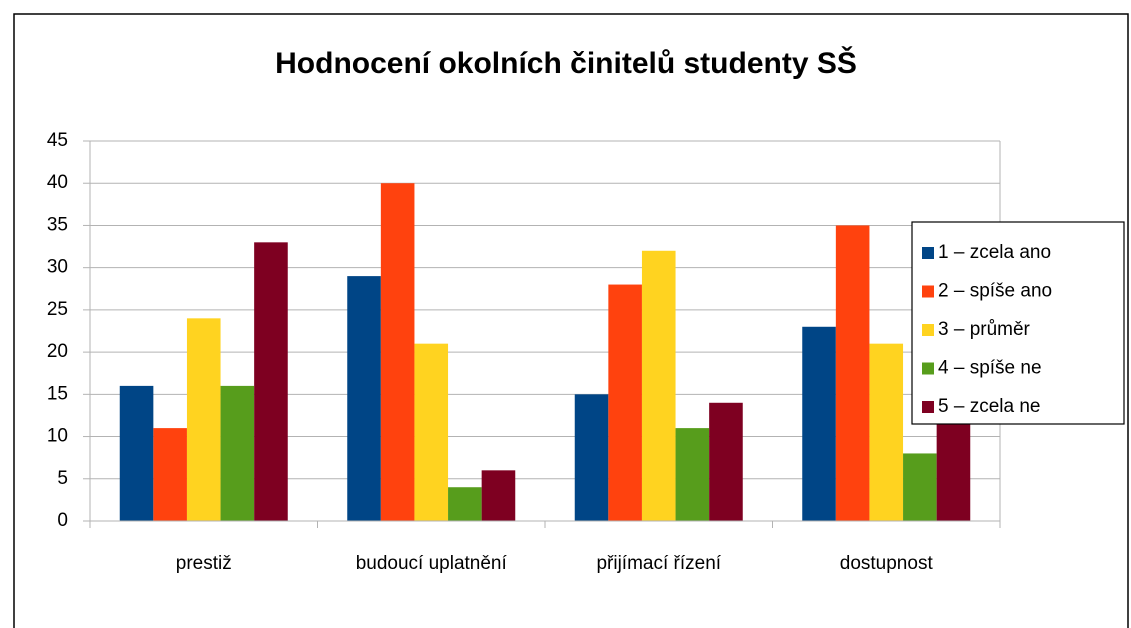 The height and width of the screenshot is (628, 1131). What do you see at coordinates (57, 182) in the screenshot?
I see `y-tick-label: 40` at bounding box center [57, 182].